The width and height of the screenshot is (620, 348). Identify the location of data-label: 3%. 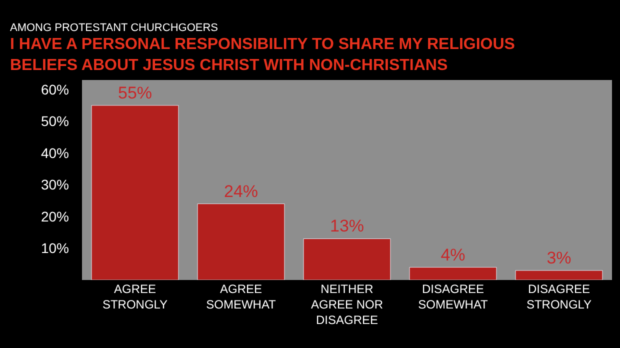
(559, 258).